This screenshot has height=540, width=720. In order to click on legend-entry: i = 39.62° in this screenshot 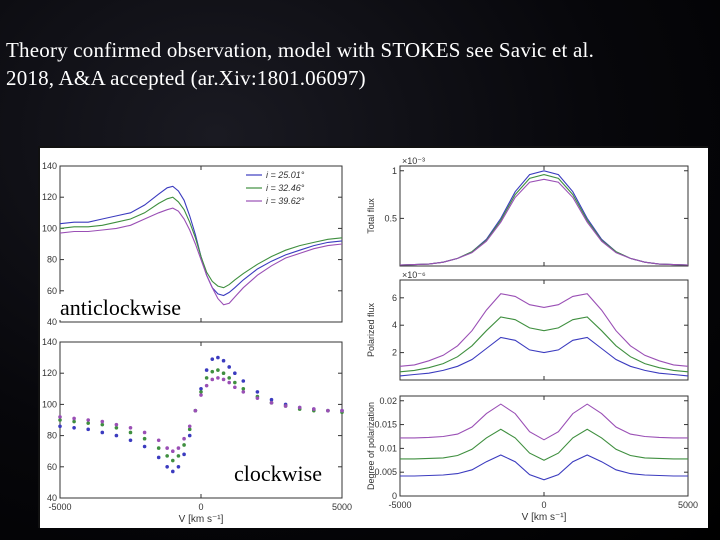, I will do `click(285, 201)`.